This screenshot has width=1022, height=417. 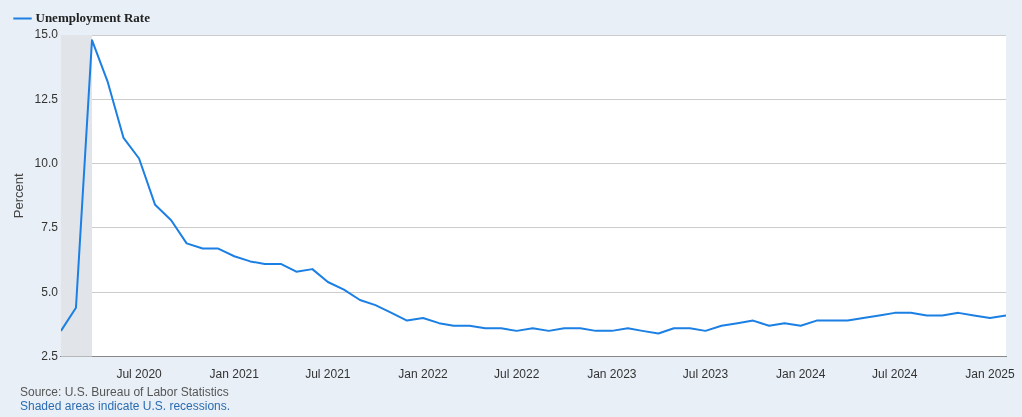 I want to click on y-tick-label: 15.0, so click(x=46, y=34).